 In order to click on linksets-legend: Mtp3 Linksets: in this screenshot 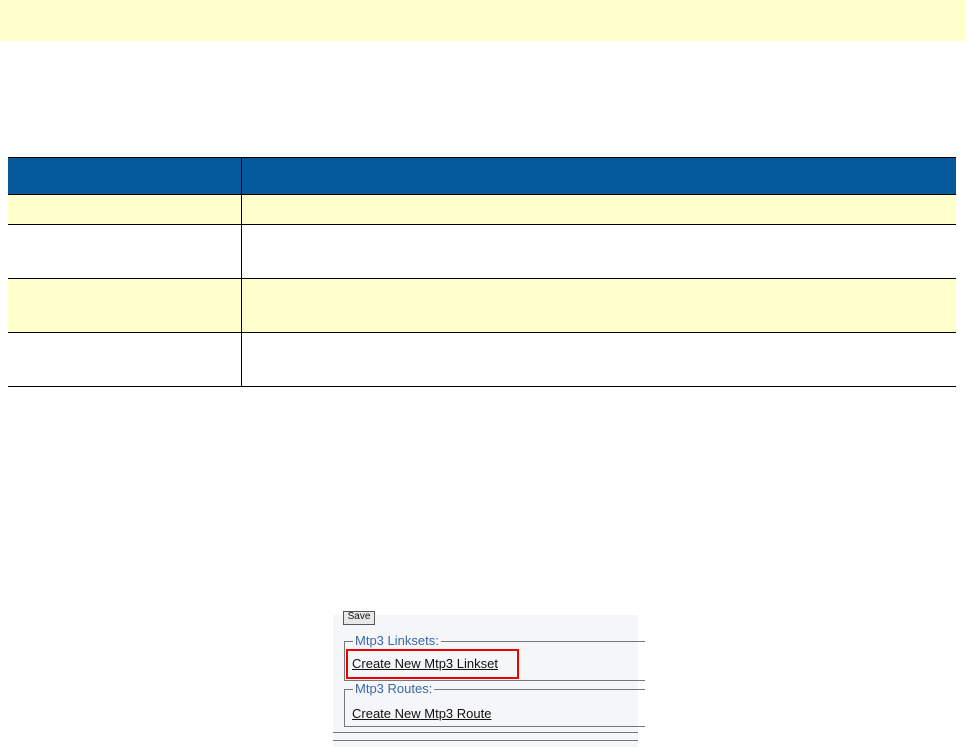, I will do `click(397, 640)`.